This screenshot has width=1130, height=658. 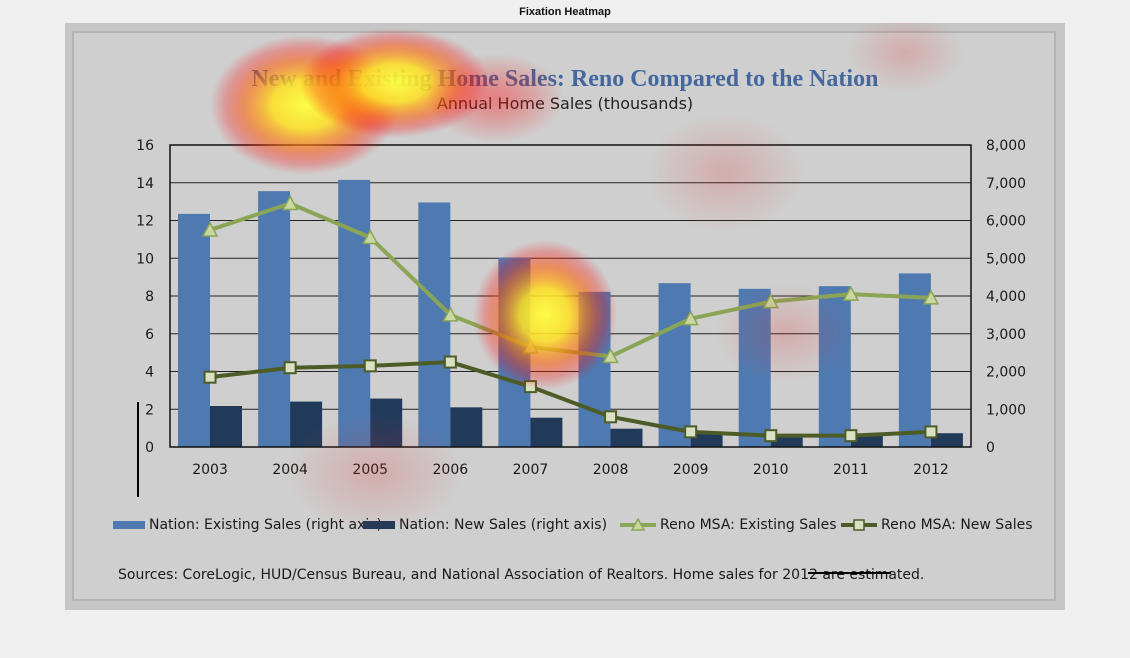 I want to click on legend-item-reno-new: Reno MSA: New Sales, so click(x=937, y=525).